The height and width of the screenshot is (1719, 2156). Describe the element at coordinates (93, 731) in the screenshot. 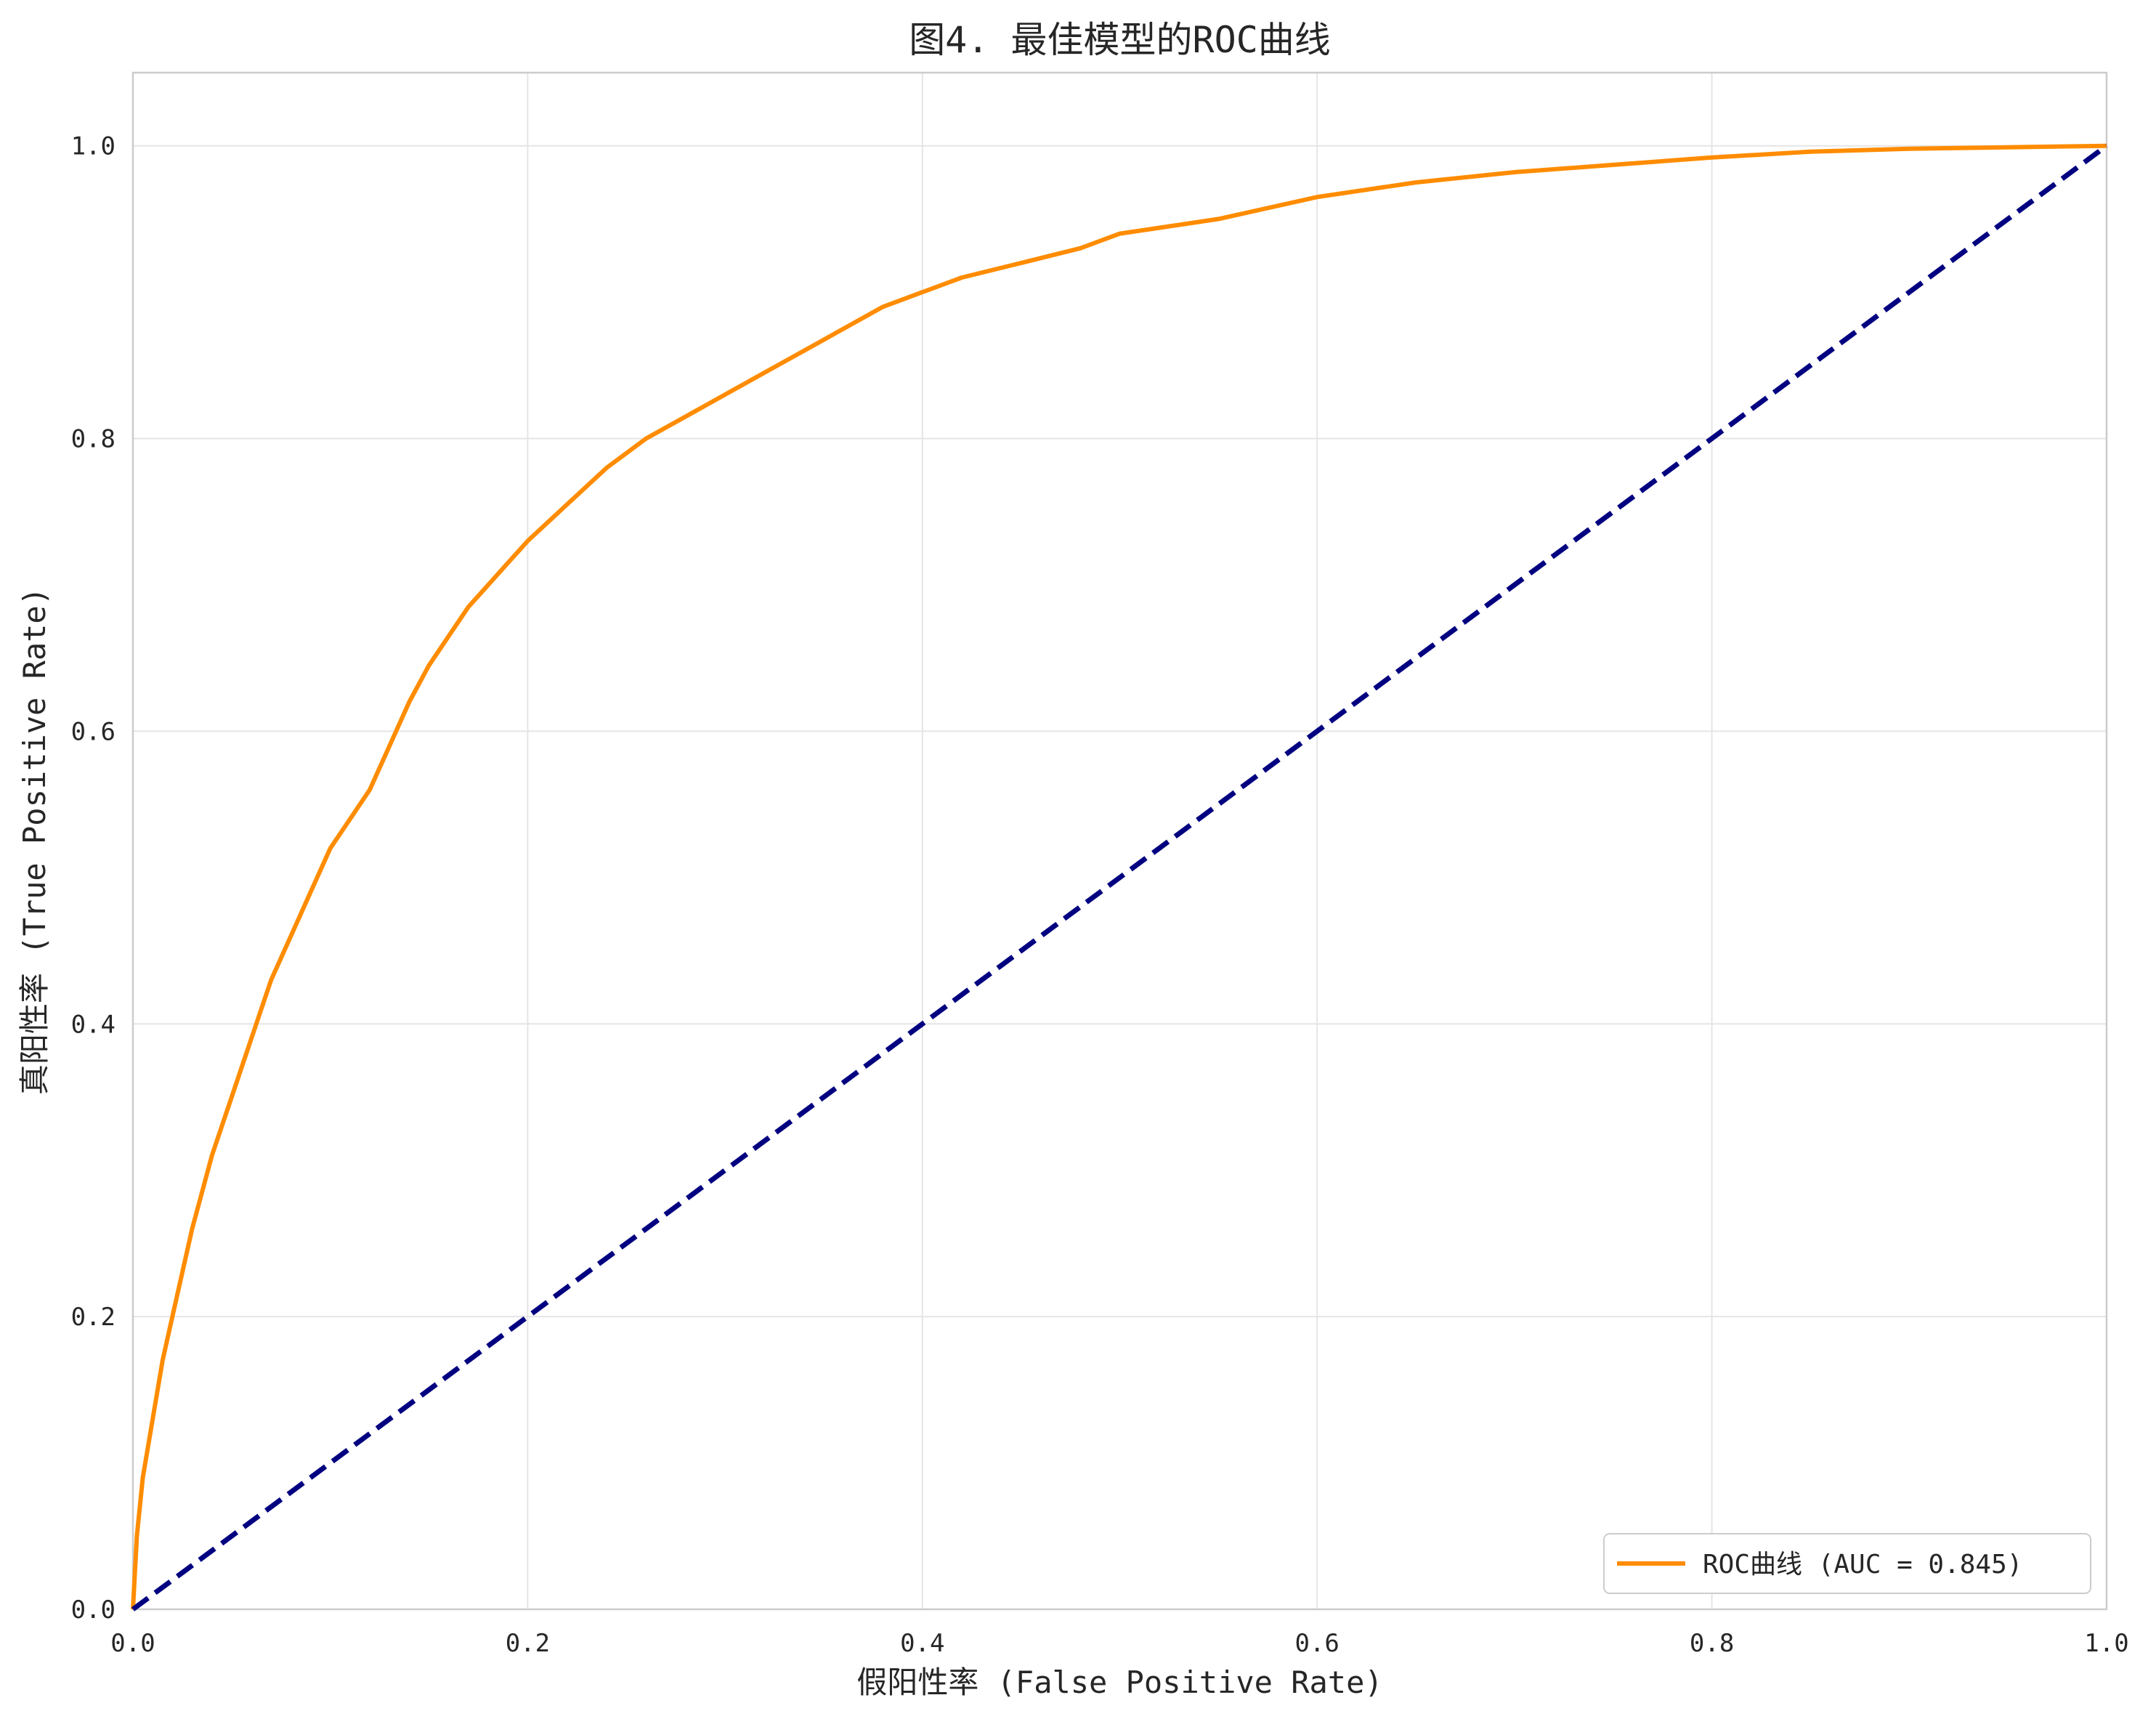

I see `y-tick-label: 0.6` at that location.